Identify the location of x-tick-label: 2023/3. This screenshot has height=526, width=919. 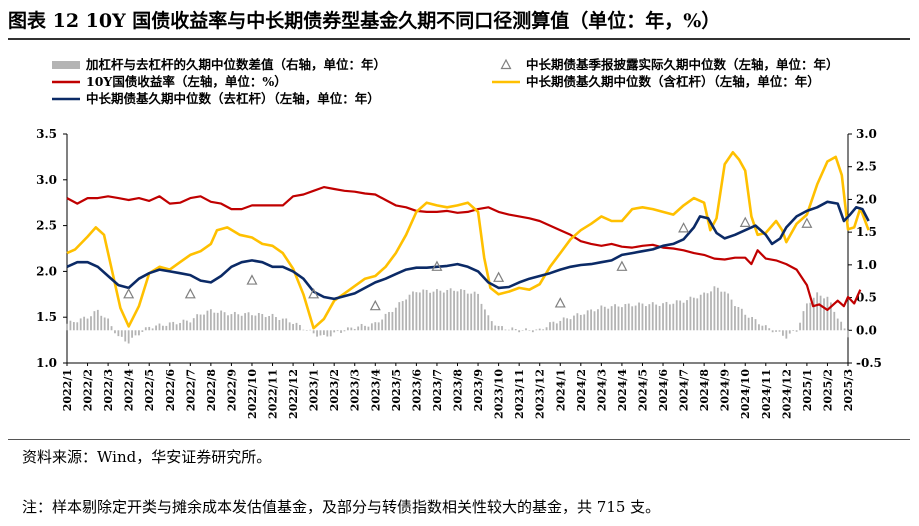
(355, 390).